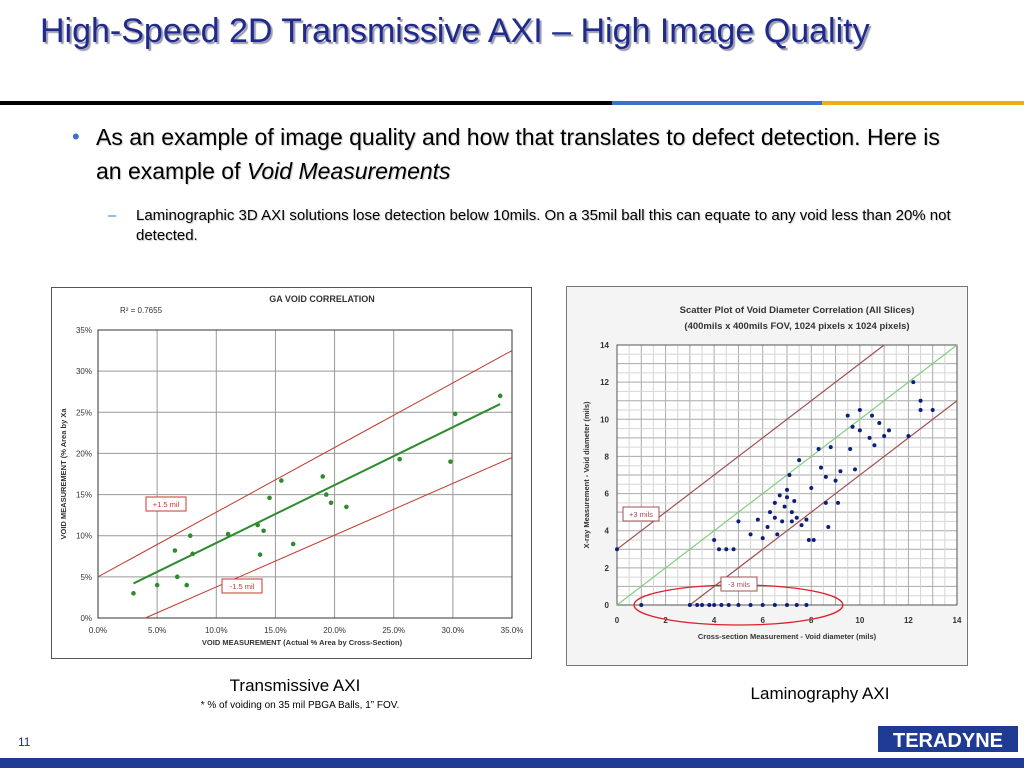 The width and height of the screenshot is (1024, 768). What do you see at coordinates (216, 630) in the screenshot?
I see `x-tick-label: 10.0%` at bounding box center [216, 630].